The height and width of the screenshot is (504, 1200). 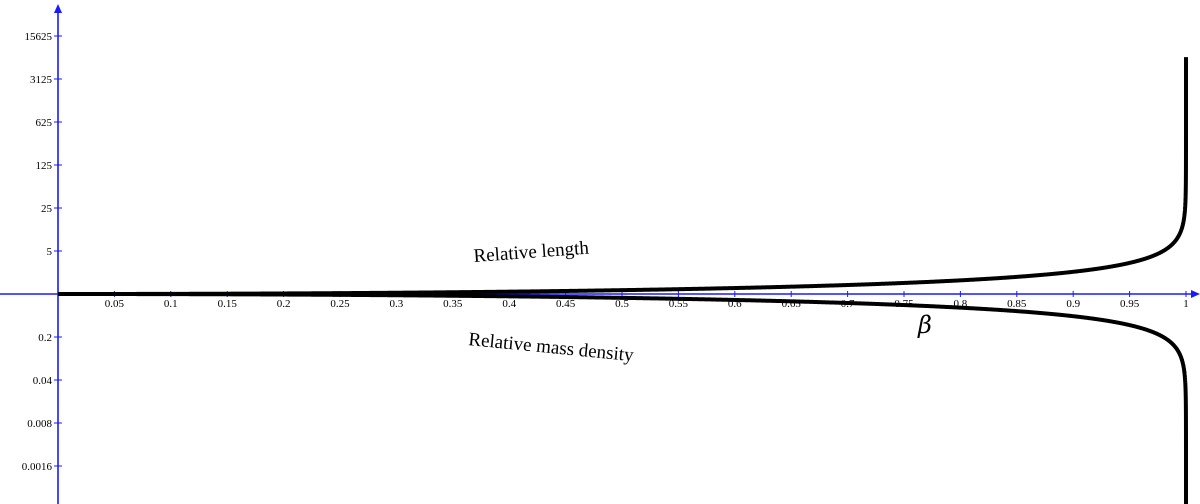 I want to click on y-tick-label: 0.008, so click(x=39, y=424).